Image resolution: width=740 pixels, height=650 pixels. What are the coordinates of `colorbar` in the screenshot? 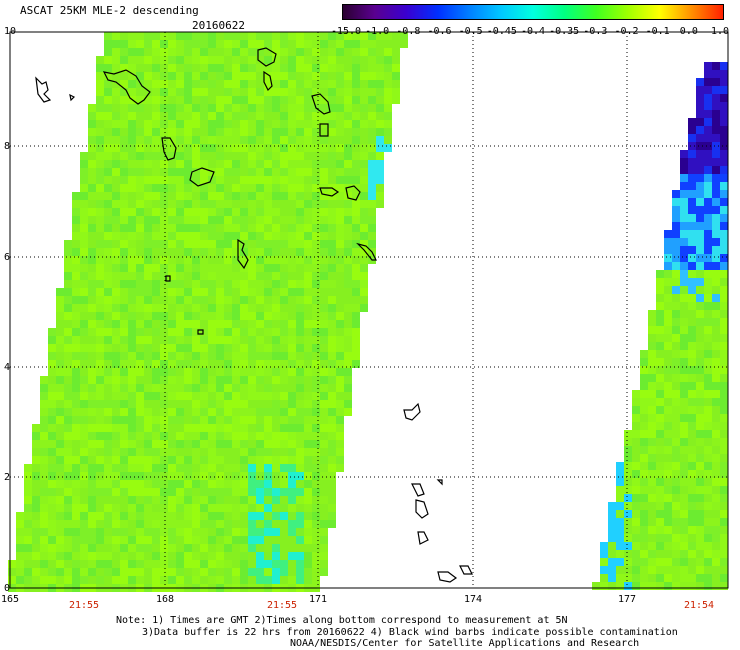 It's located at (533, 12).